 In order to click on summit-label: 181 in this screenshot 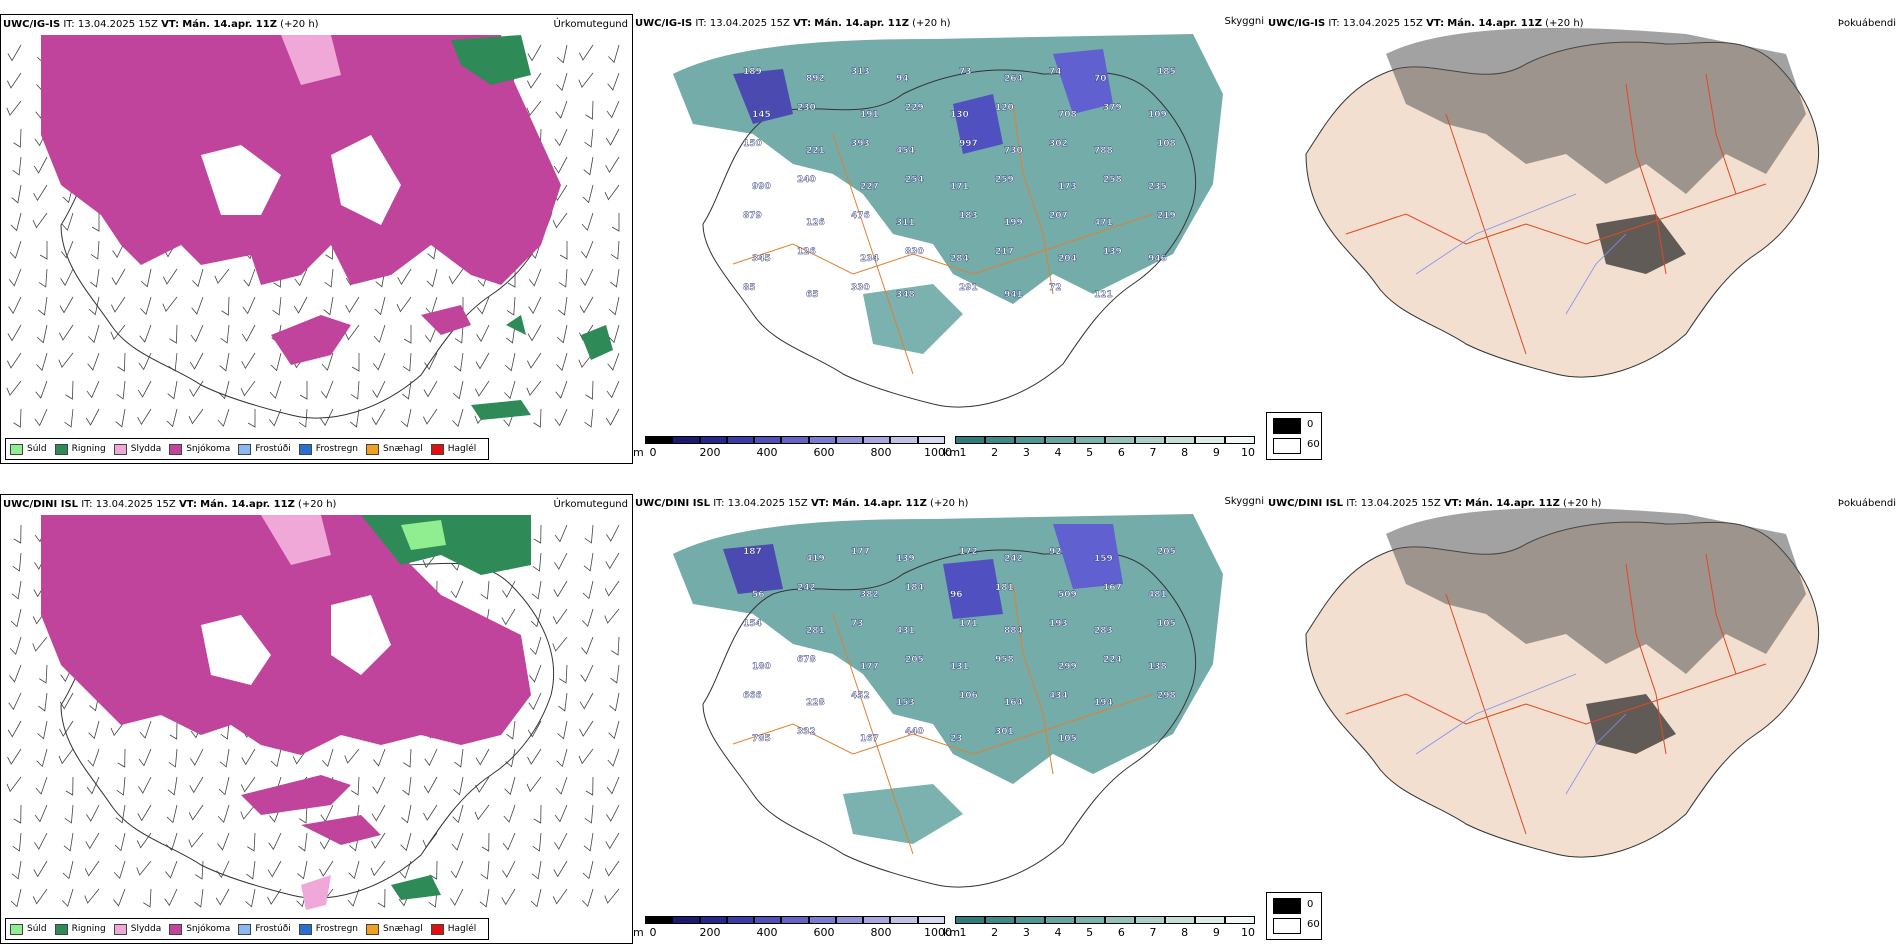, I will do `click(1004, 588)`.